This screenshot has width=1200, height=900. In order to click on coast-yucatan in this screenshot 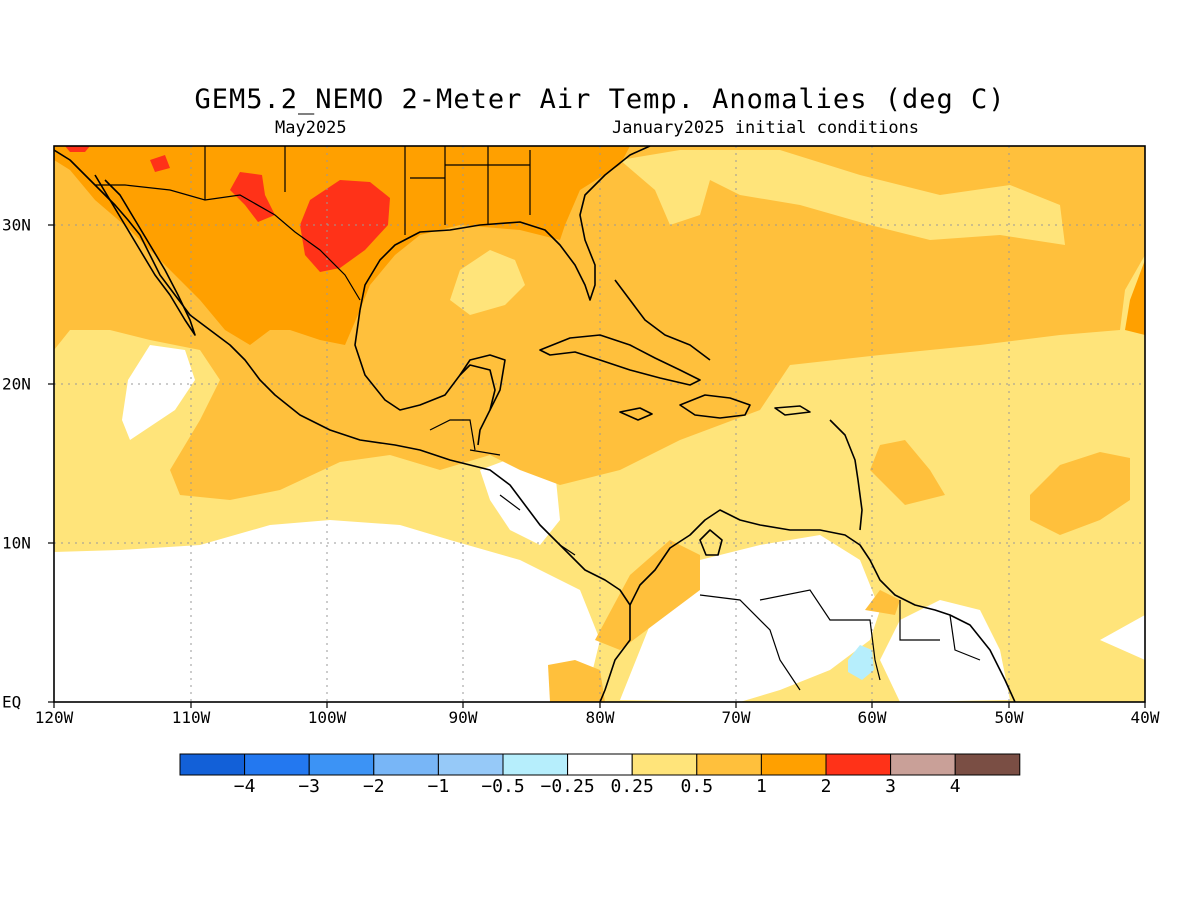, I will do `click(482, 382)`.